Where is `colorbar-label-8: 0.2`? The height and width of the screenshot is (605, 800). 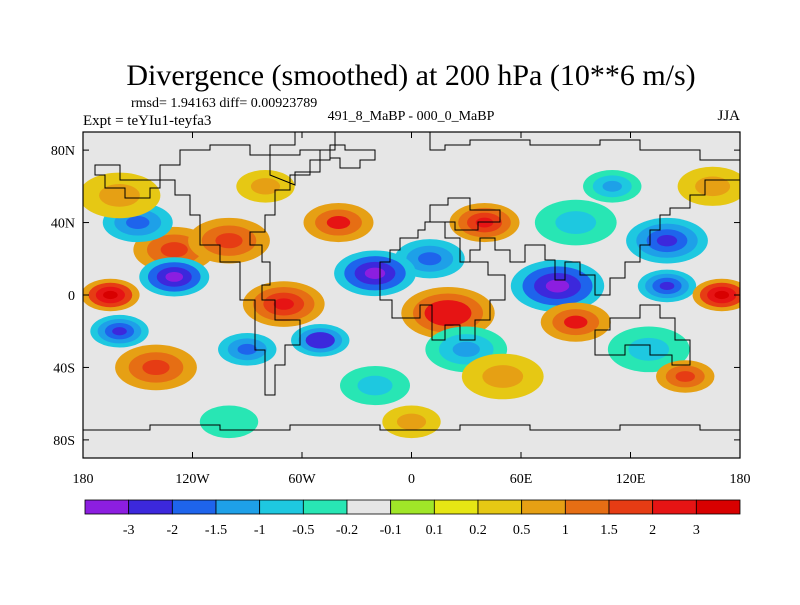
colorbar-label-8: 0.2 is located at coordinates (478, 530).